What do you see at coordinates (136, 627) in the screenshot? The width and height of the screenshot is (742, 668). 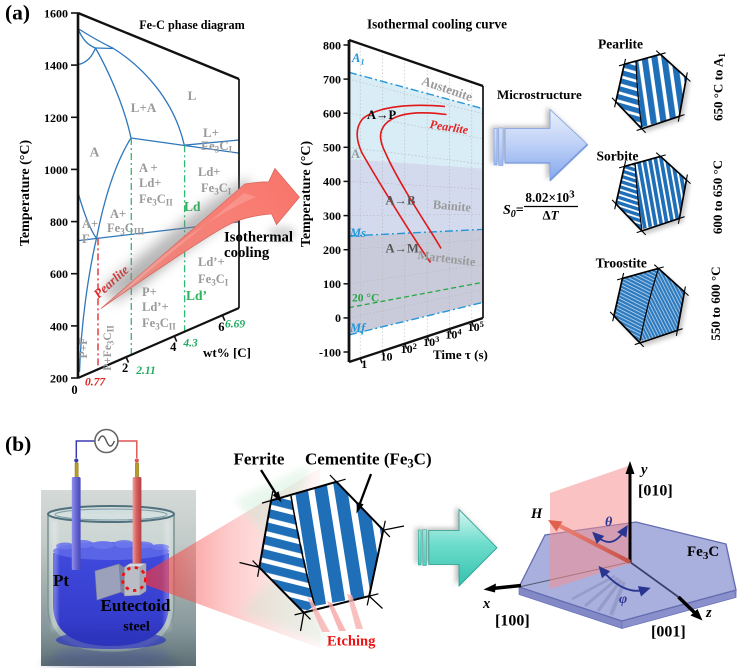 I see `svg-text: steel` at bounding box center [136, 627].